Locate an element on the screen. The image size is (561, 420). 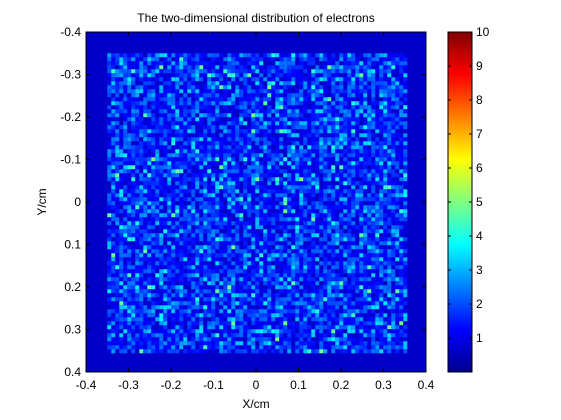
x-tick-label: 0 is located at coordinates (256, 385).